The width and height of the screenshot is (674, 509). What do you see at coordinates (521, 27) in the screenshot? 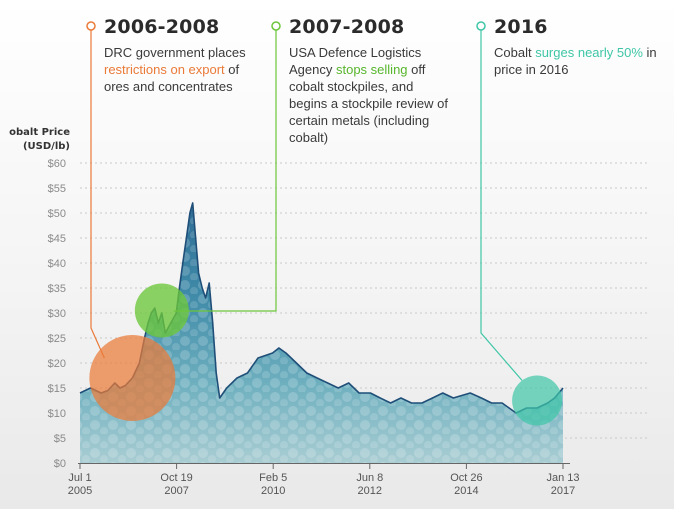
I see `annotation-3-title: 2016` at bounding box center [521, 27].